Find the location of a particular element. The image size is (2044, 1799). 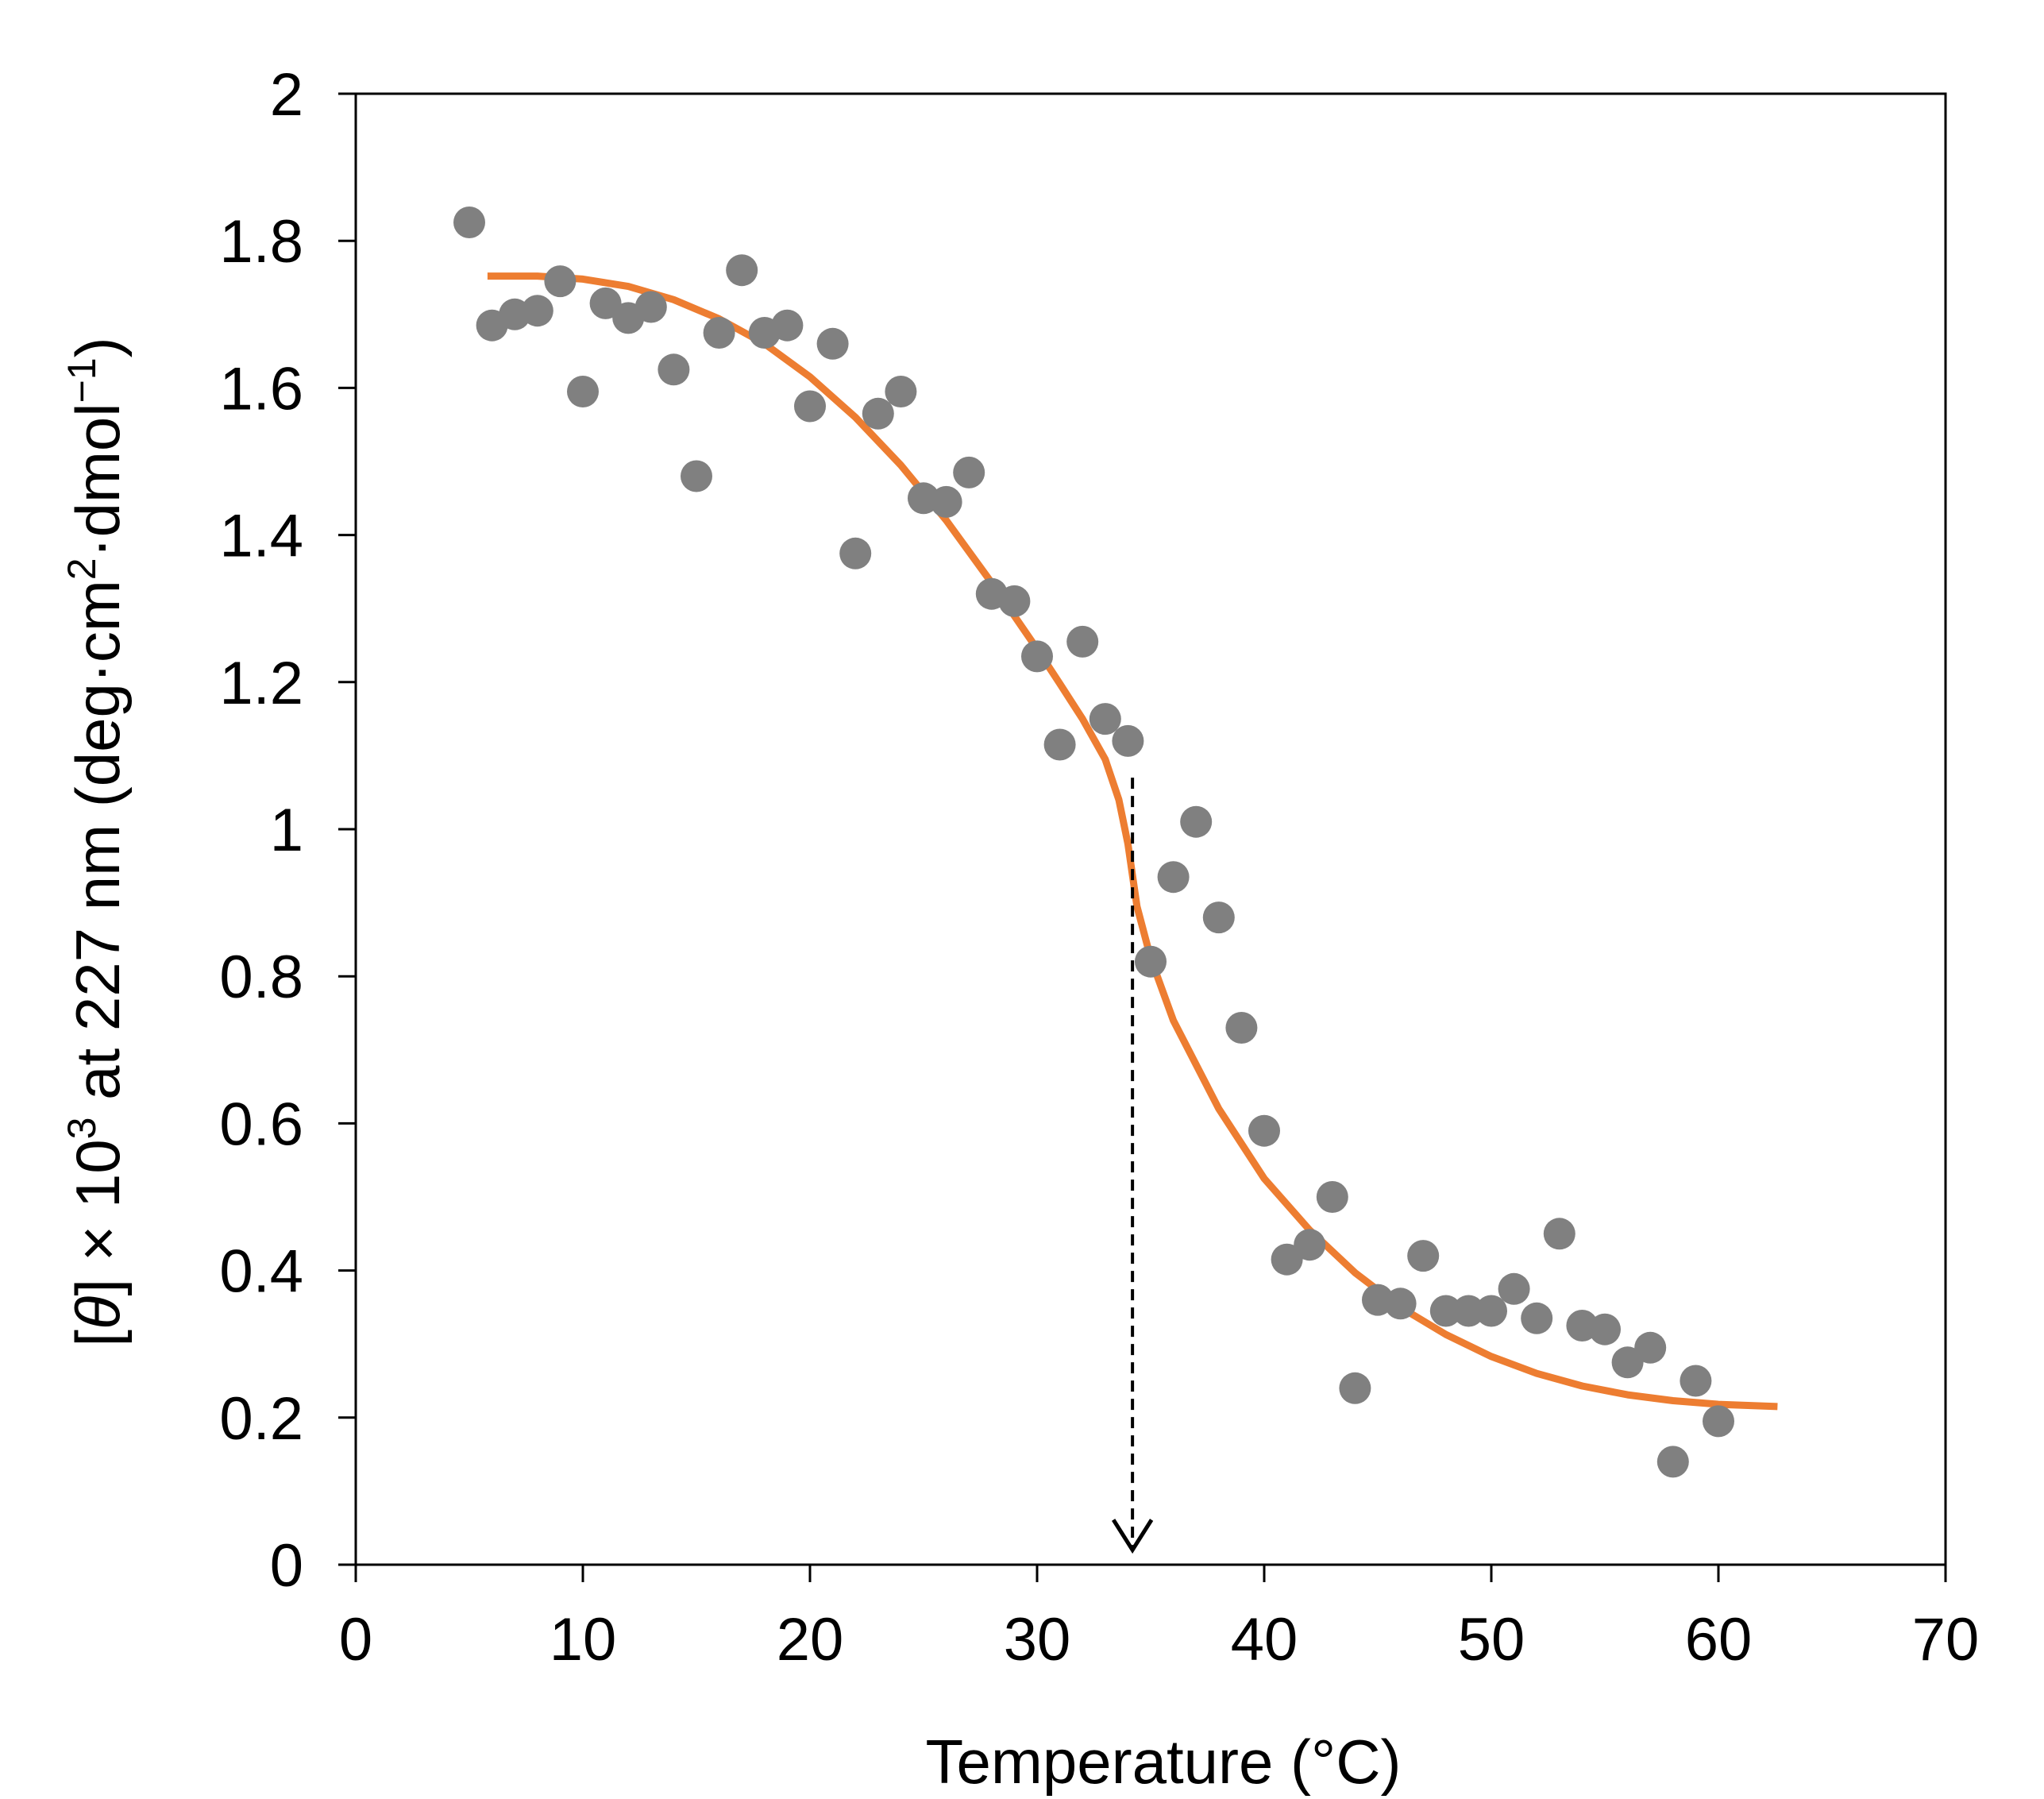

y-title-times: ] × 10 is located at coordinates (98, 1217).